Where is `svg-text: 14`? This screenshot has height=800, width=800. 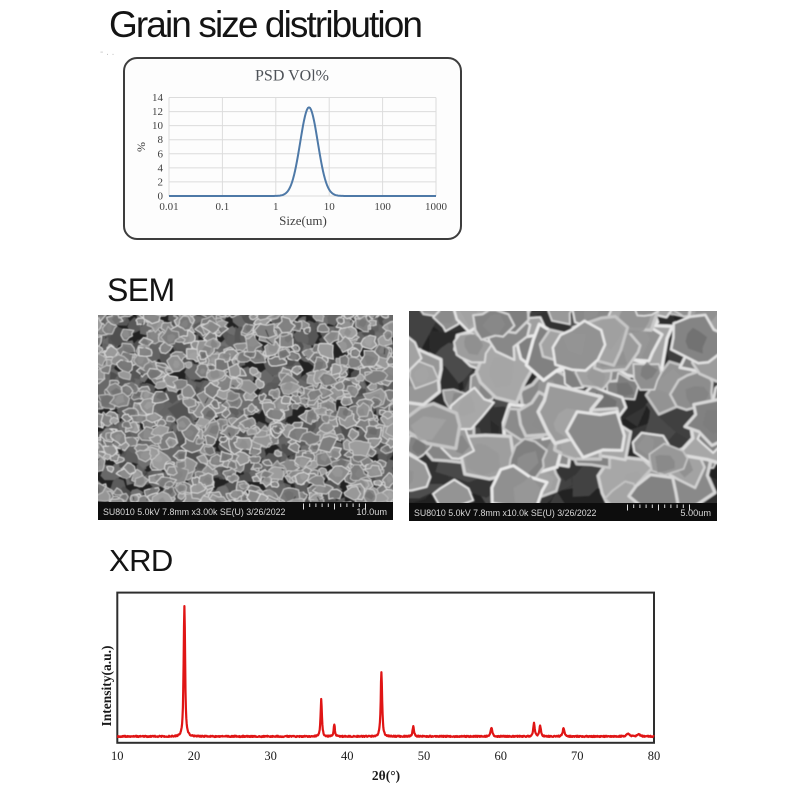
svg-text: 14 is located at coordinates (158, 98).